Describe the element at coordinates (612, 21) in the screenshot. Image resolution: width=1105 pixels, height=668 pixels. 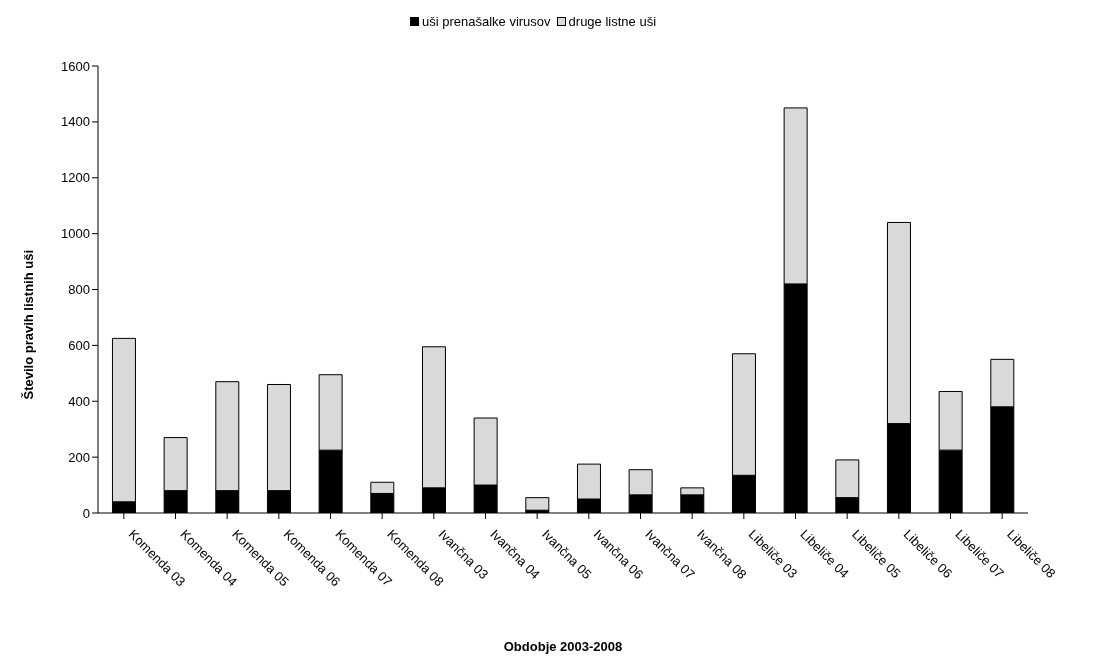
I see `legend-label: druge listne uši` at that location.